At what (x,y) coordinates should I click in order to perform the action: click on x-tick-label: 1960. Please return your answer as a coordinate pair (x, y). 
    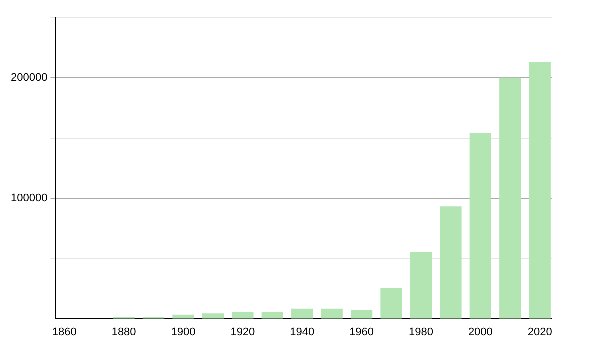
    Looking at the image, I should click on (362, 332).